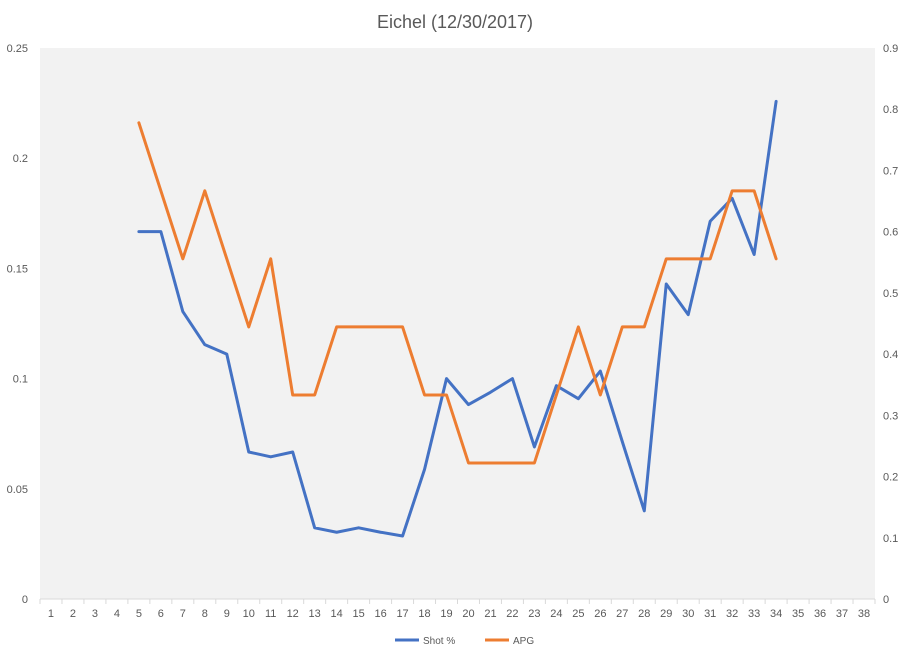 Image resolution: width=911 pixels, height=661 pixels. I want to click on x-tick-label: 12, so click(293, 614).